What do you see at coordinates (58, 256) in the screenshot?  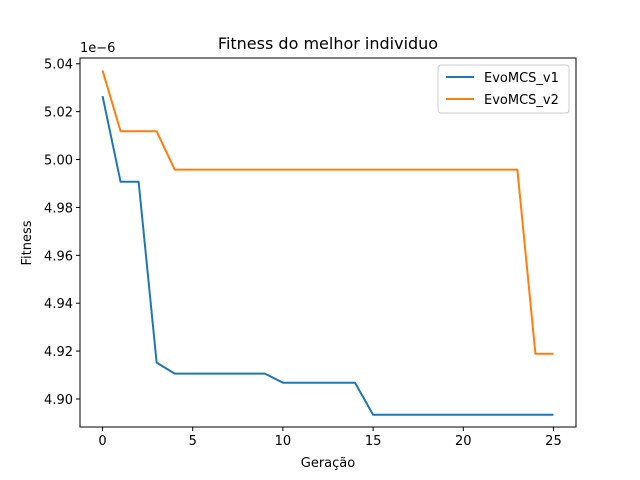 I see `y-tick-label: 4.96` at bounding box center [58, 256].